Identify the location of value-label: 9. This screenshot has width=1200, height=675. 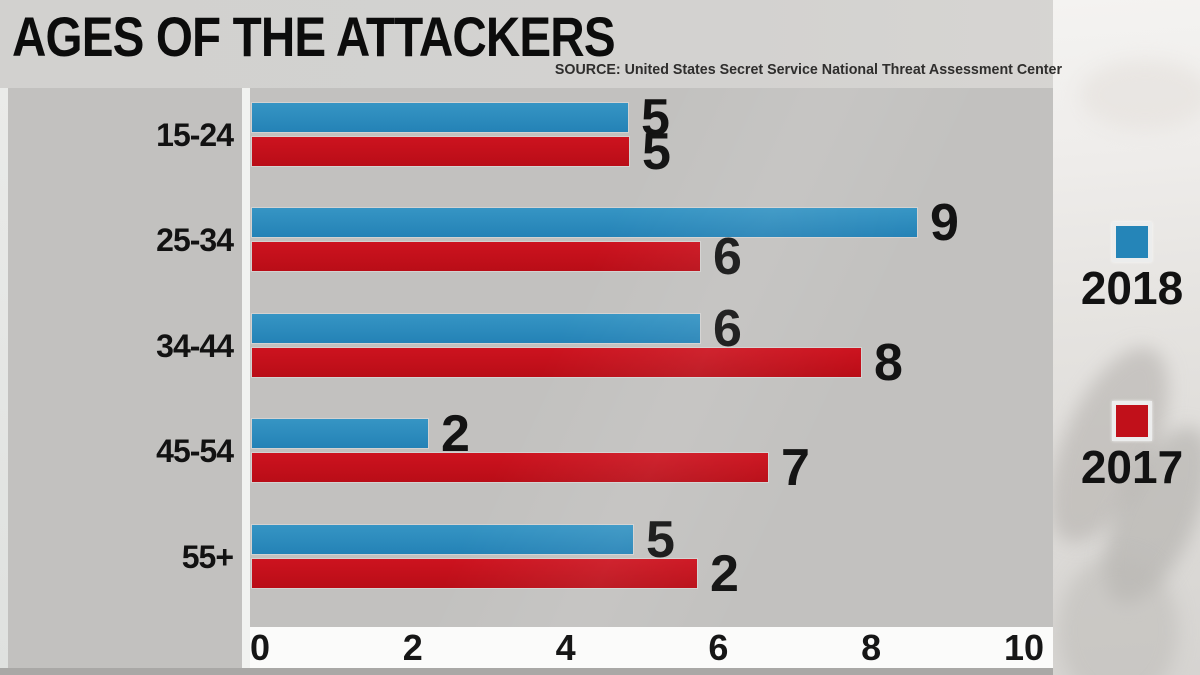
(944, 222).